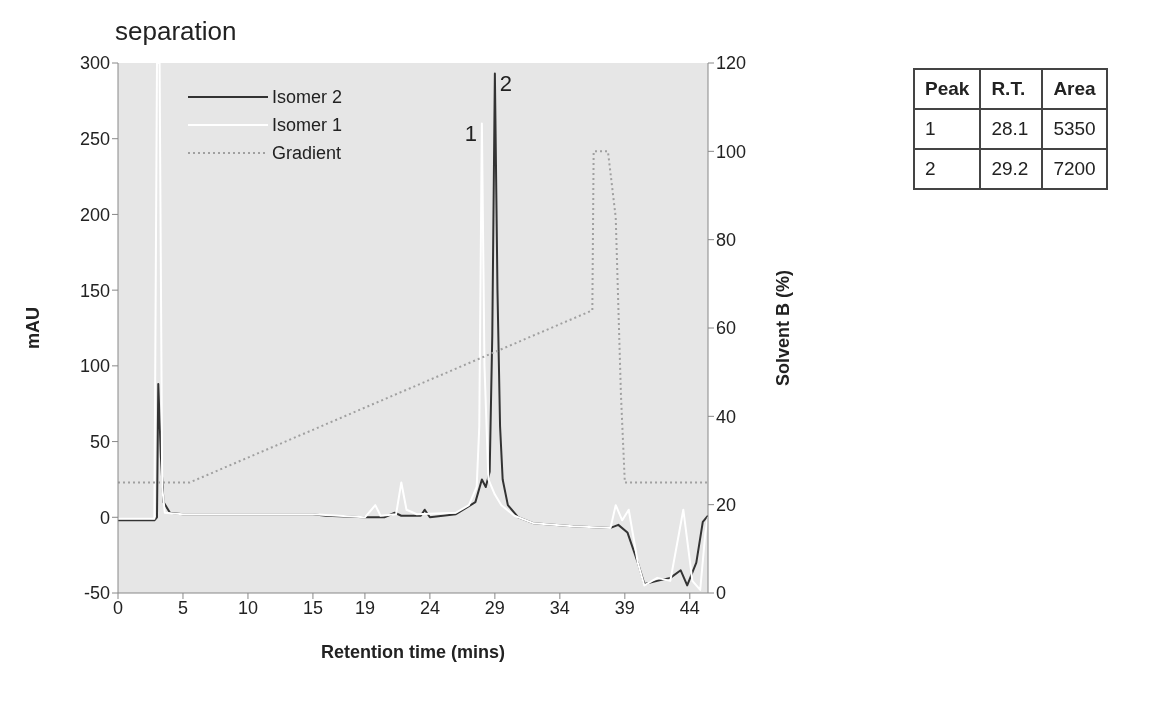 The height and width of the screenshot is (701, 1152). I want to click on y2-tick-label: 60, so click(726, 328).